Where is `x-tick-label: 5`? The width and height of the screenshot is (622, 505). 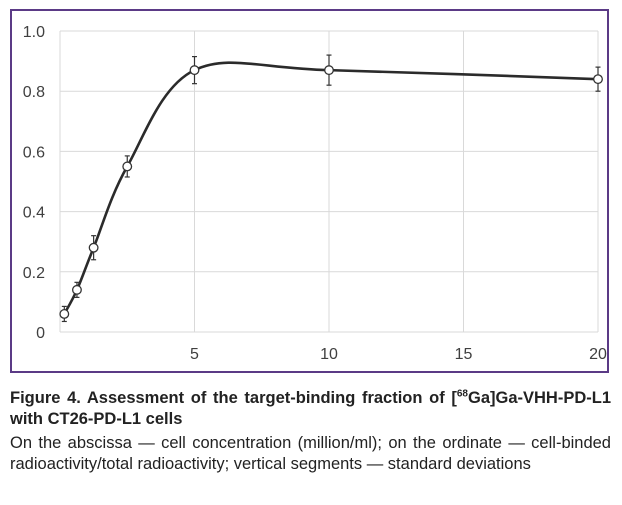
x-tick-label: 5 is located at coordinates (194, 354).